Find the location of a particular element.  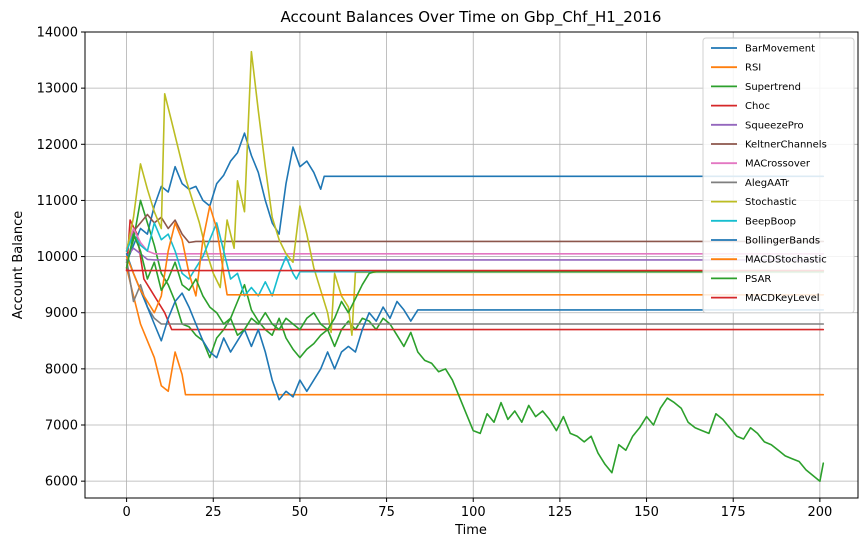

legend-label: BarMovement is located at coordinates (780, 49).